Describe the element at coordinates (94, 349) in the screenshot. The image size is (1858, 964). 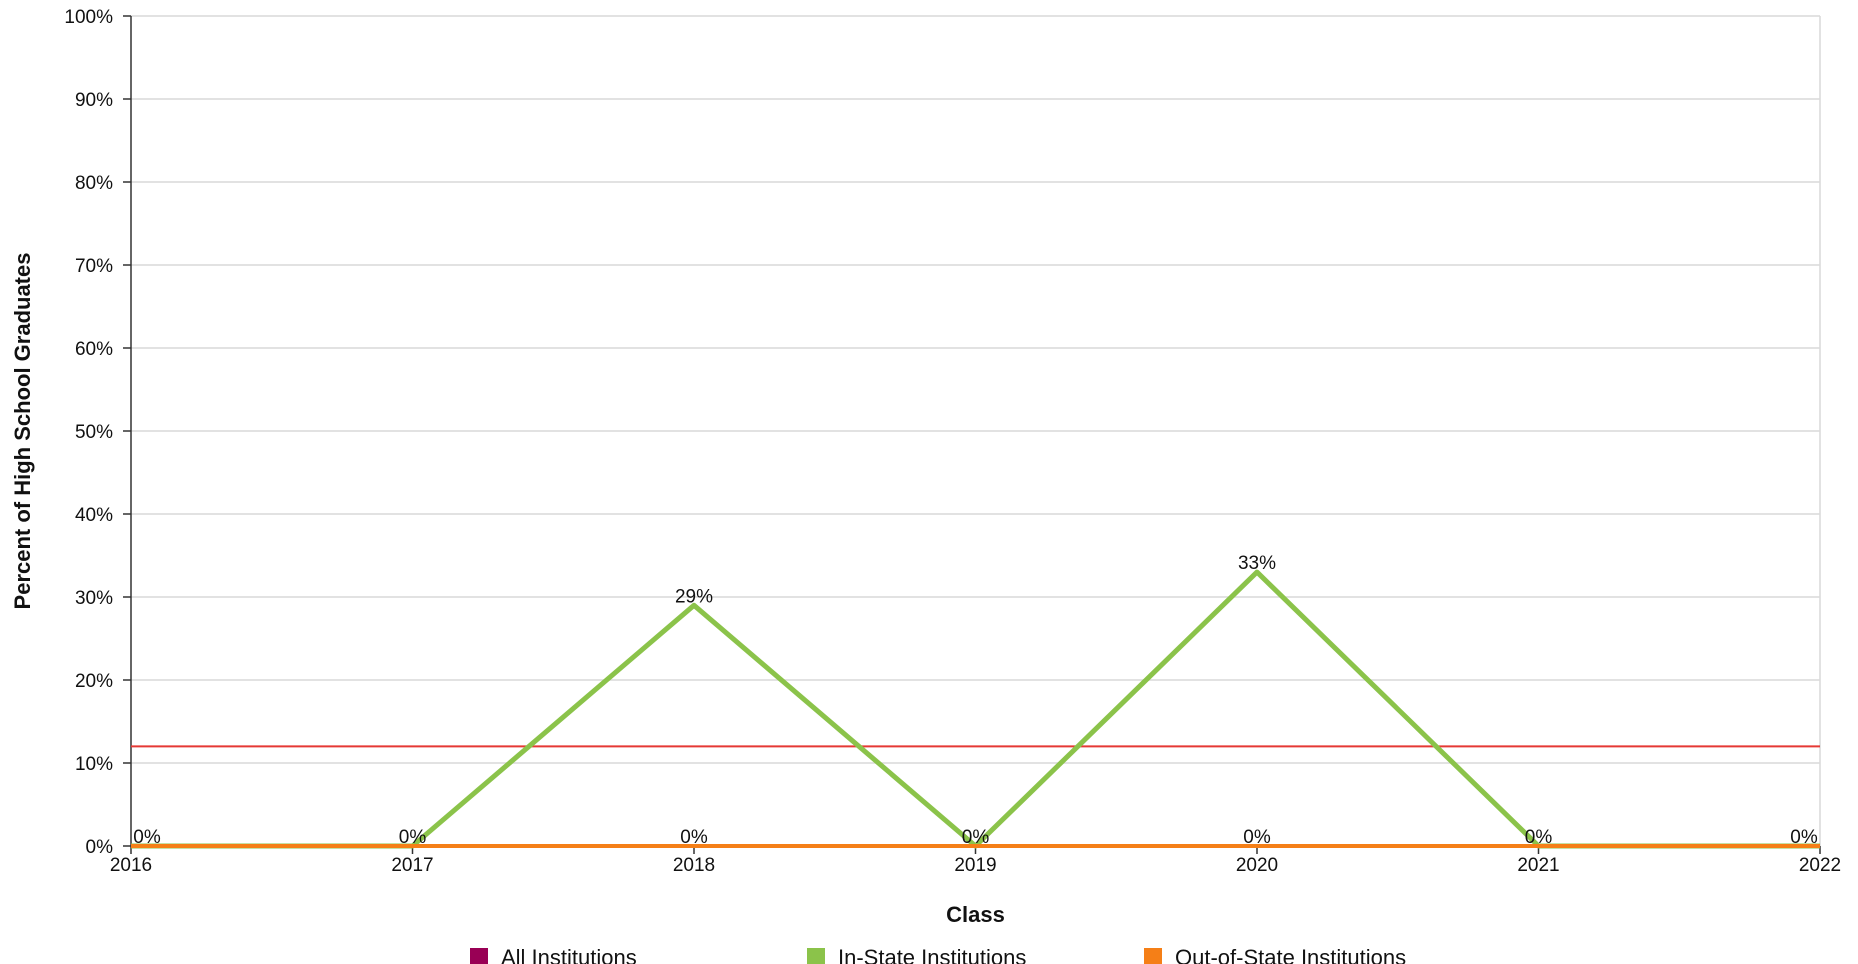
I see `y-tick-label: 60%` at that location.